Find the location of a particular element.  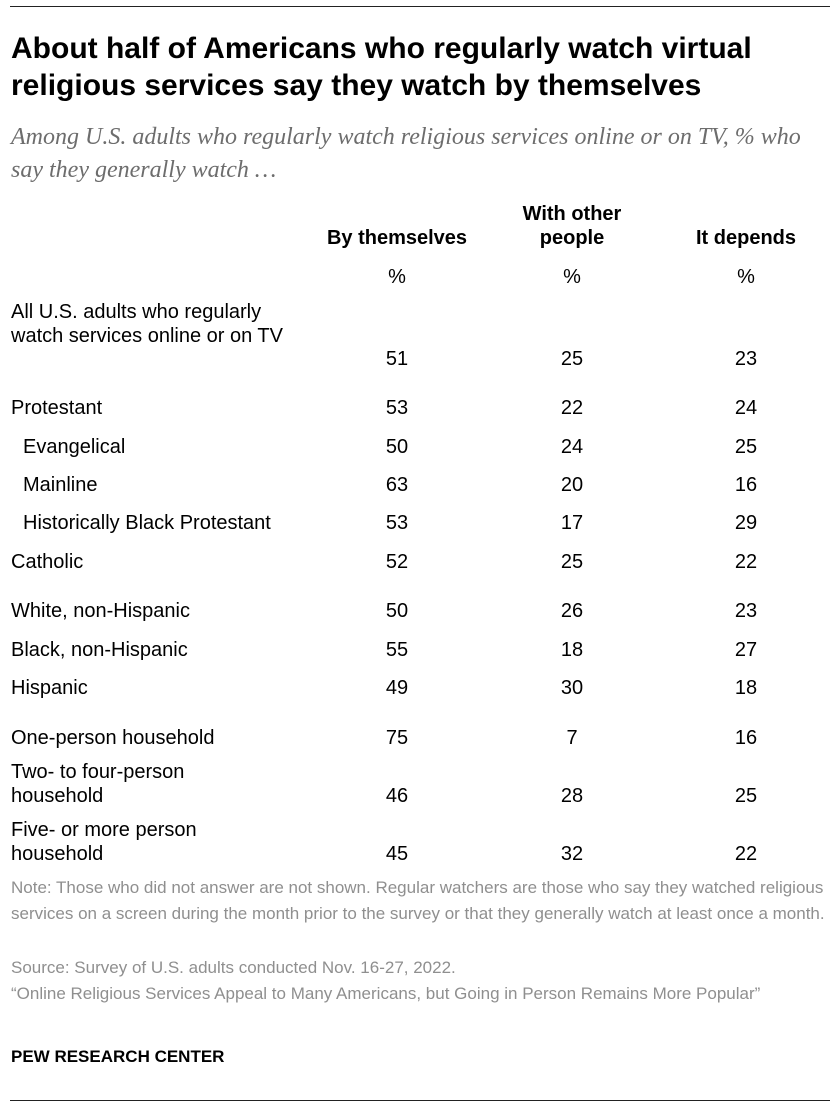

row-label: Catholic is located at coordinates (47, 562).